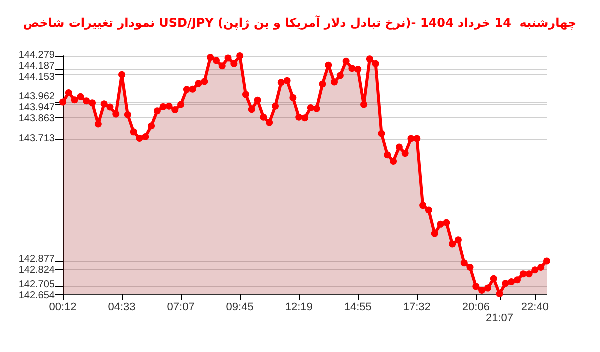 This screenshot has width=600, height=352. What do you see at coordinates (37, 78) in the screenshot?
I see `y-tick-label: 144.153` at bounding box center [37, 78].